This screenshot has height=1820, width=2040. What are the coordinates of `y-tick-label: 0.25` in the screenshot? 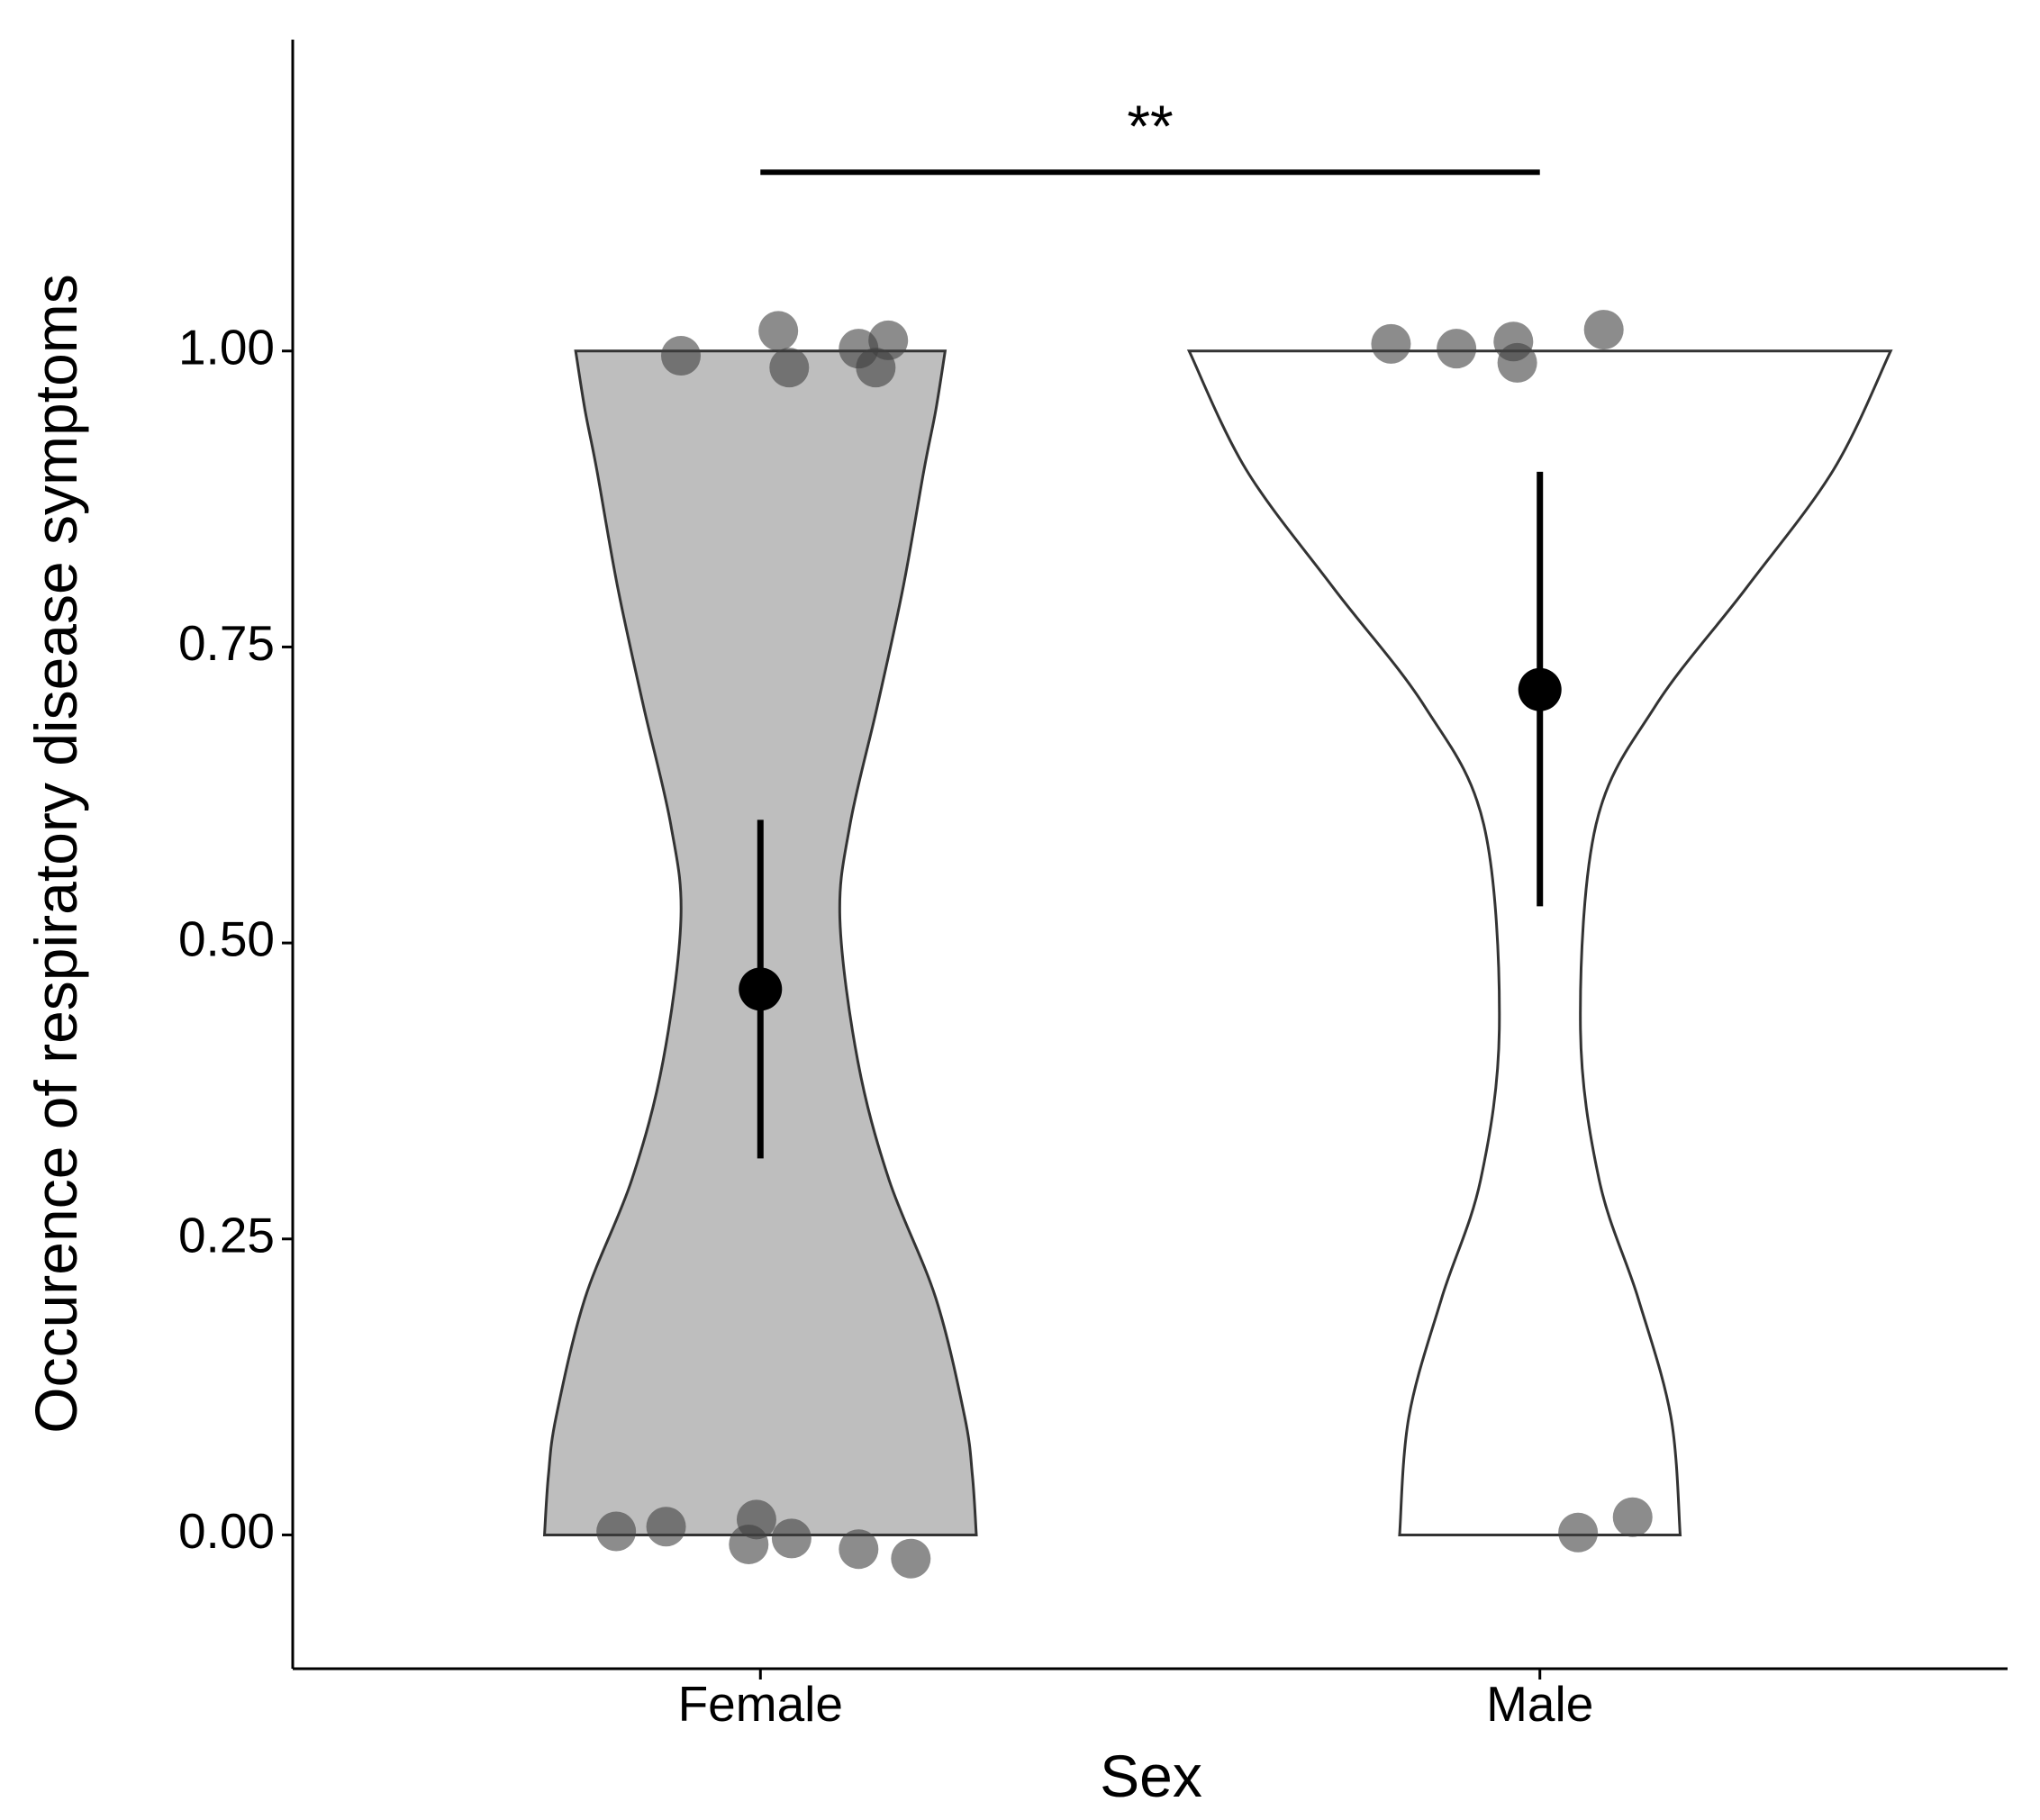 It's located at (227, 1235).